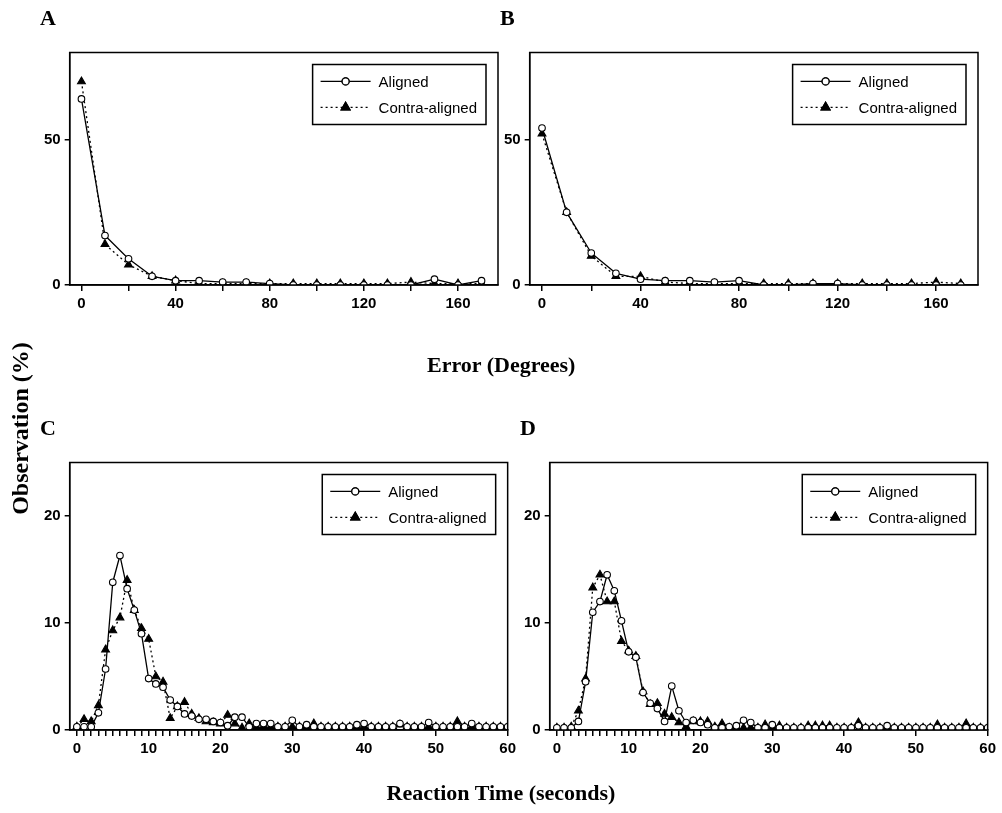 The image size is (1002, 813). What do you see at coordinates (501, 365) in the screenshot?
I see `x-axis-title: Error (Degrees)` at bounding box center [501, 365].